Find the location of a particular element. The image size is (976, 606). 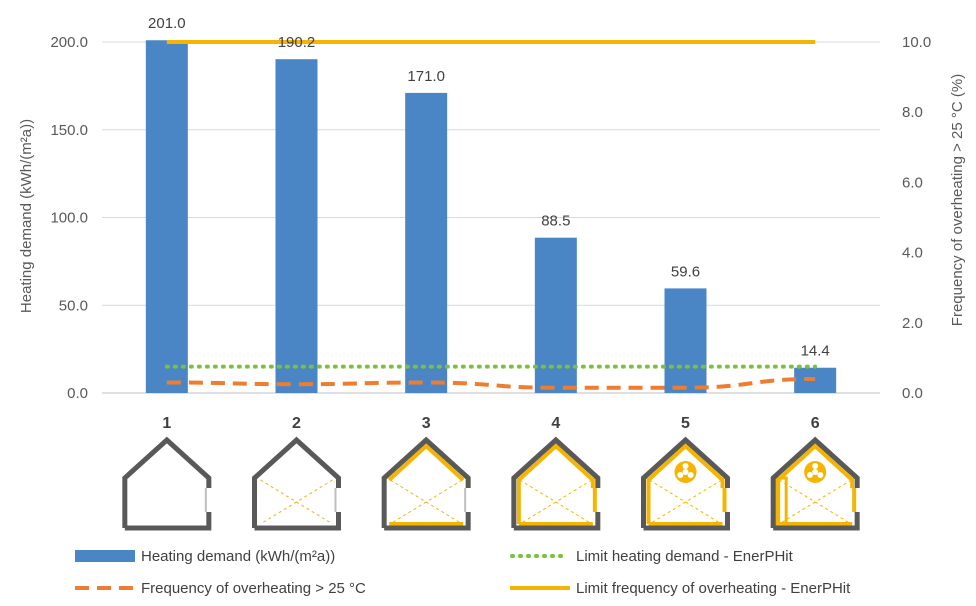

legend-item: Limit heating demand - EnerPHit is located at coordinates (652, 556).